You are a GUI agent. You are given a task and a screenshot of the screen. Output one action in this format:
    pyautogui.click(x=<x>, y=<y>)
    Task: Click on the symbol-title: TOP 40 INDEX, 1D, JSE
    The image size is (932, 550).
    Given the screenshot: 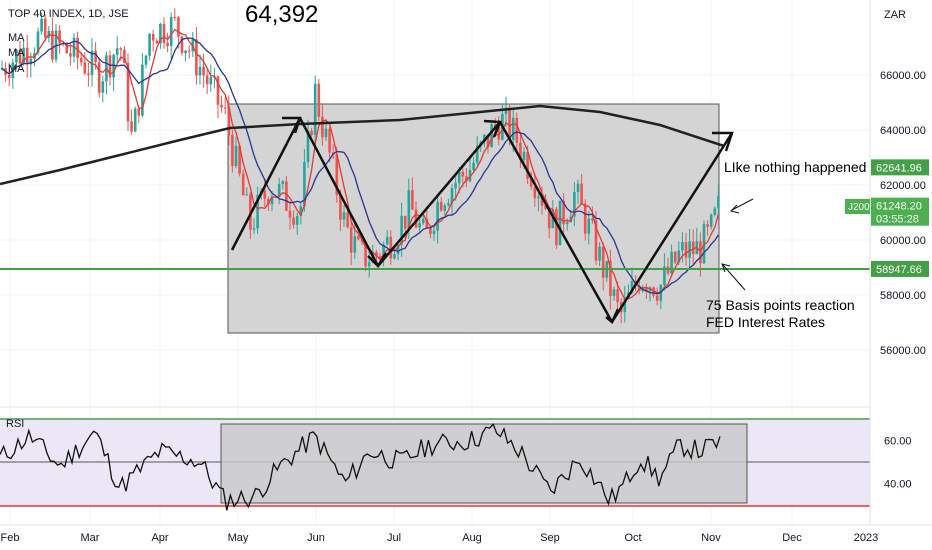 What is the action you would take?
    pyautogui.click(x=68, y=14)
    